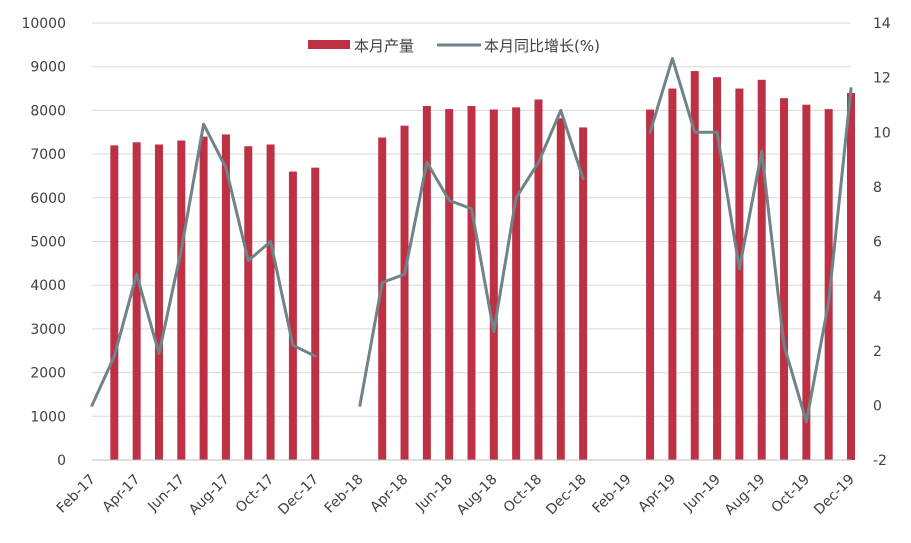  What do you see at coordinates (384, 46) in the screenshot?
I see `legend-bar-label: 本月产量` at bounding box center [384, 46].